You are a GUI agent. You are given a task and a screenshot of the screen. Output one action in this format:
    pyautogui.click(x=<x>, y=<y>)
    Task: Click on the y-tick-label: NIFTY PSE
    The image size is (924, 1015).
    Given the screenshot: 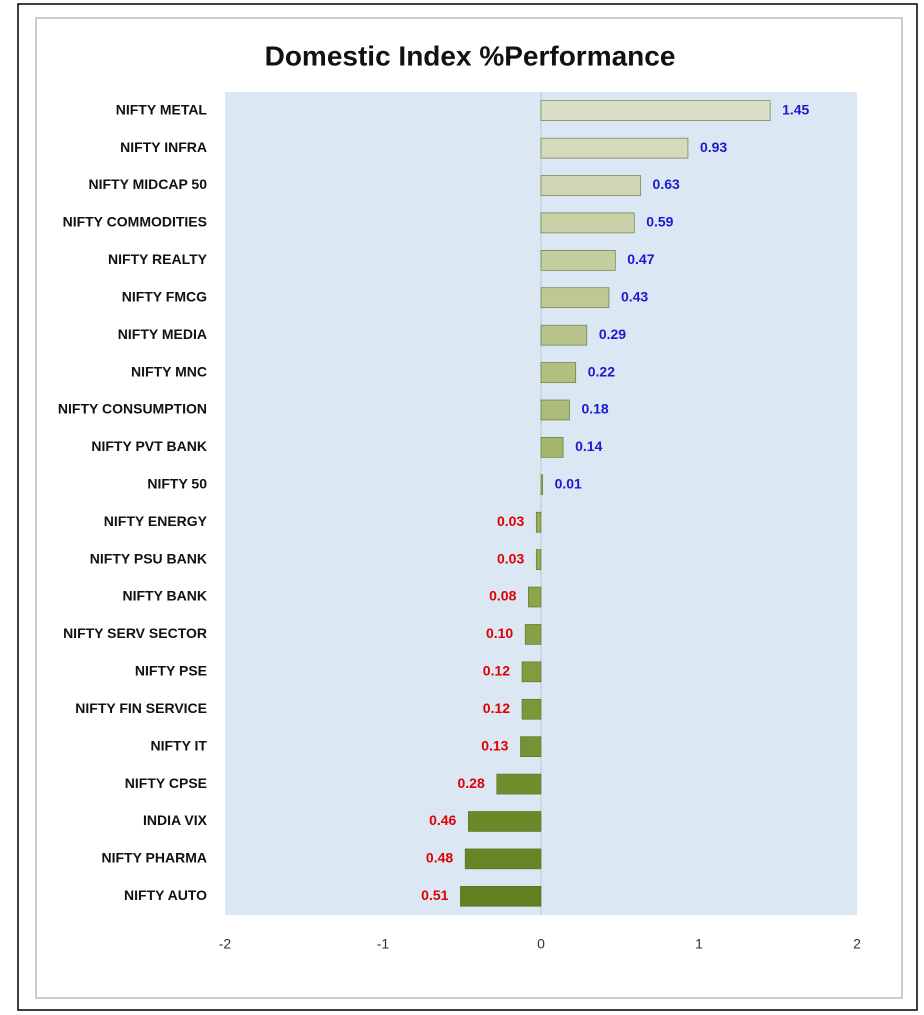 What is the action you would take?
    pyautogui.click(x=171, y=671)
    